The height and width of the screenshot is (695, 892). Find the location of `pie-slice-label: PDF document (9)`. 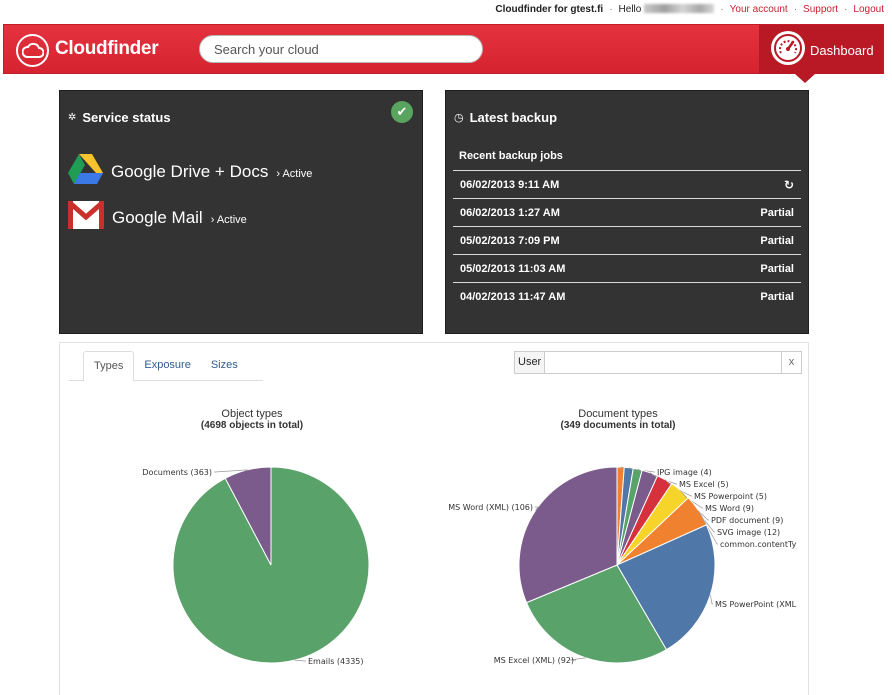

pie-slice-label: PDF document (9) is located at coordinates (747, 520).